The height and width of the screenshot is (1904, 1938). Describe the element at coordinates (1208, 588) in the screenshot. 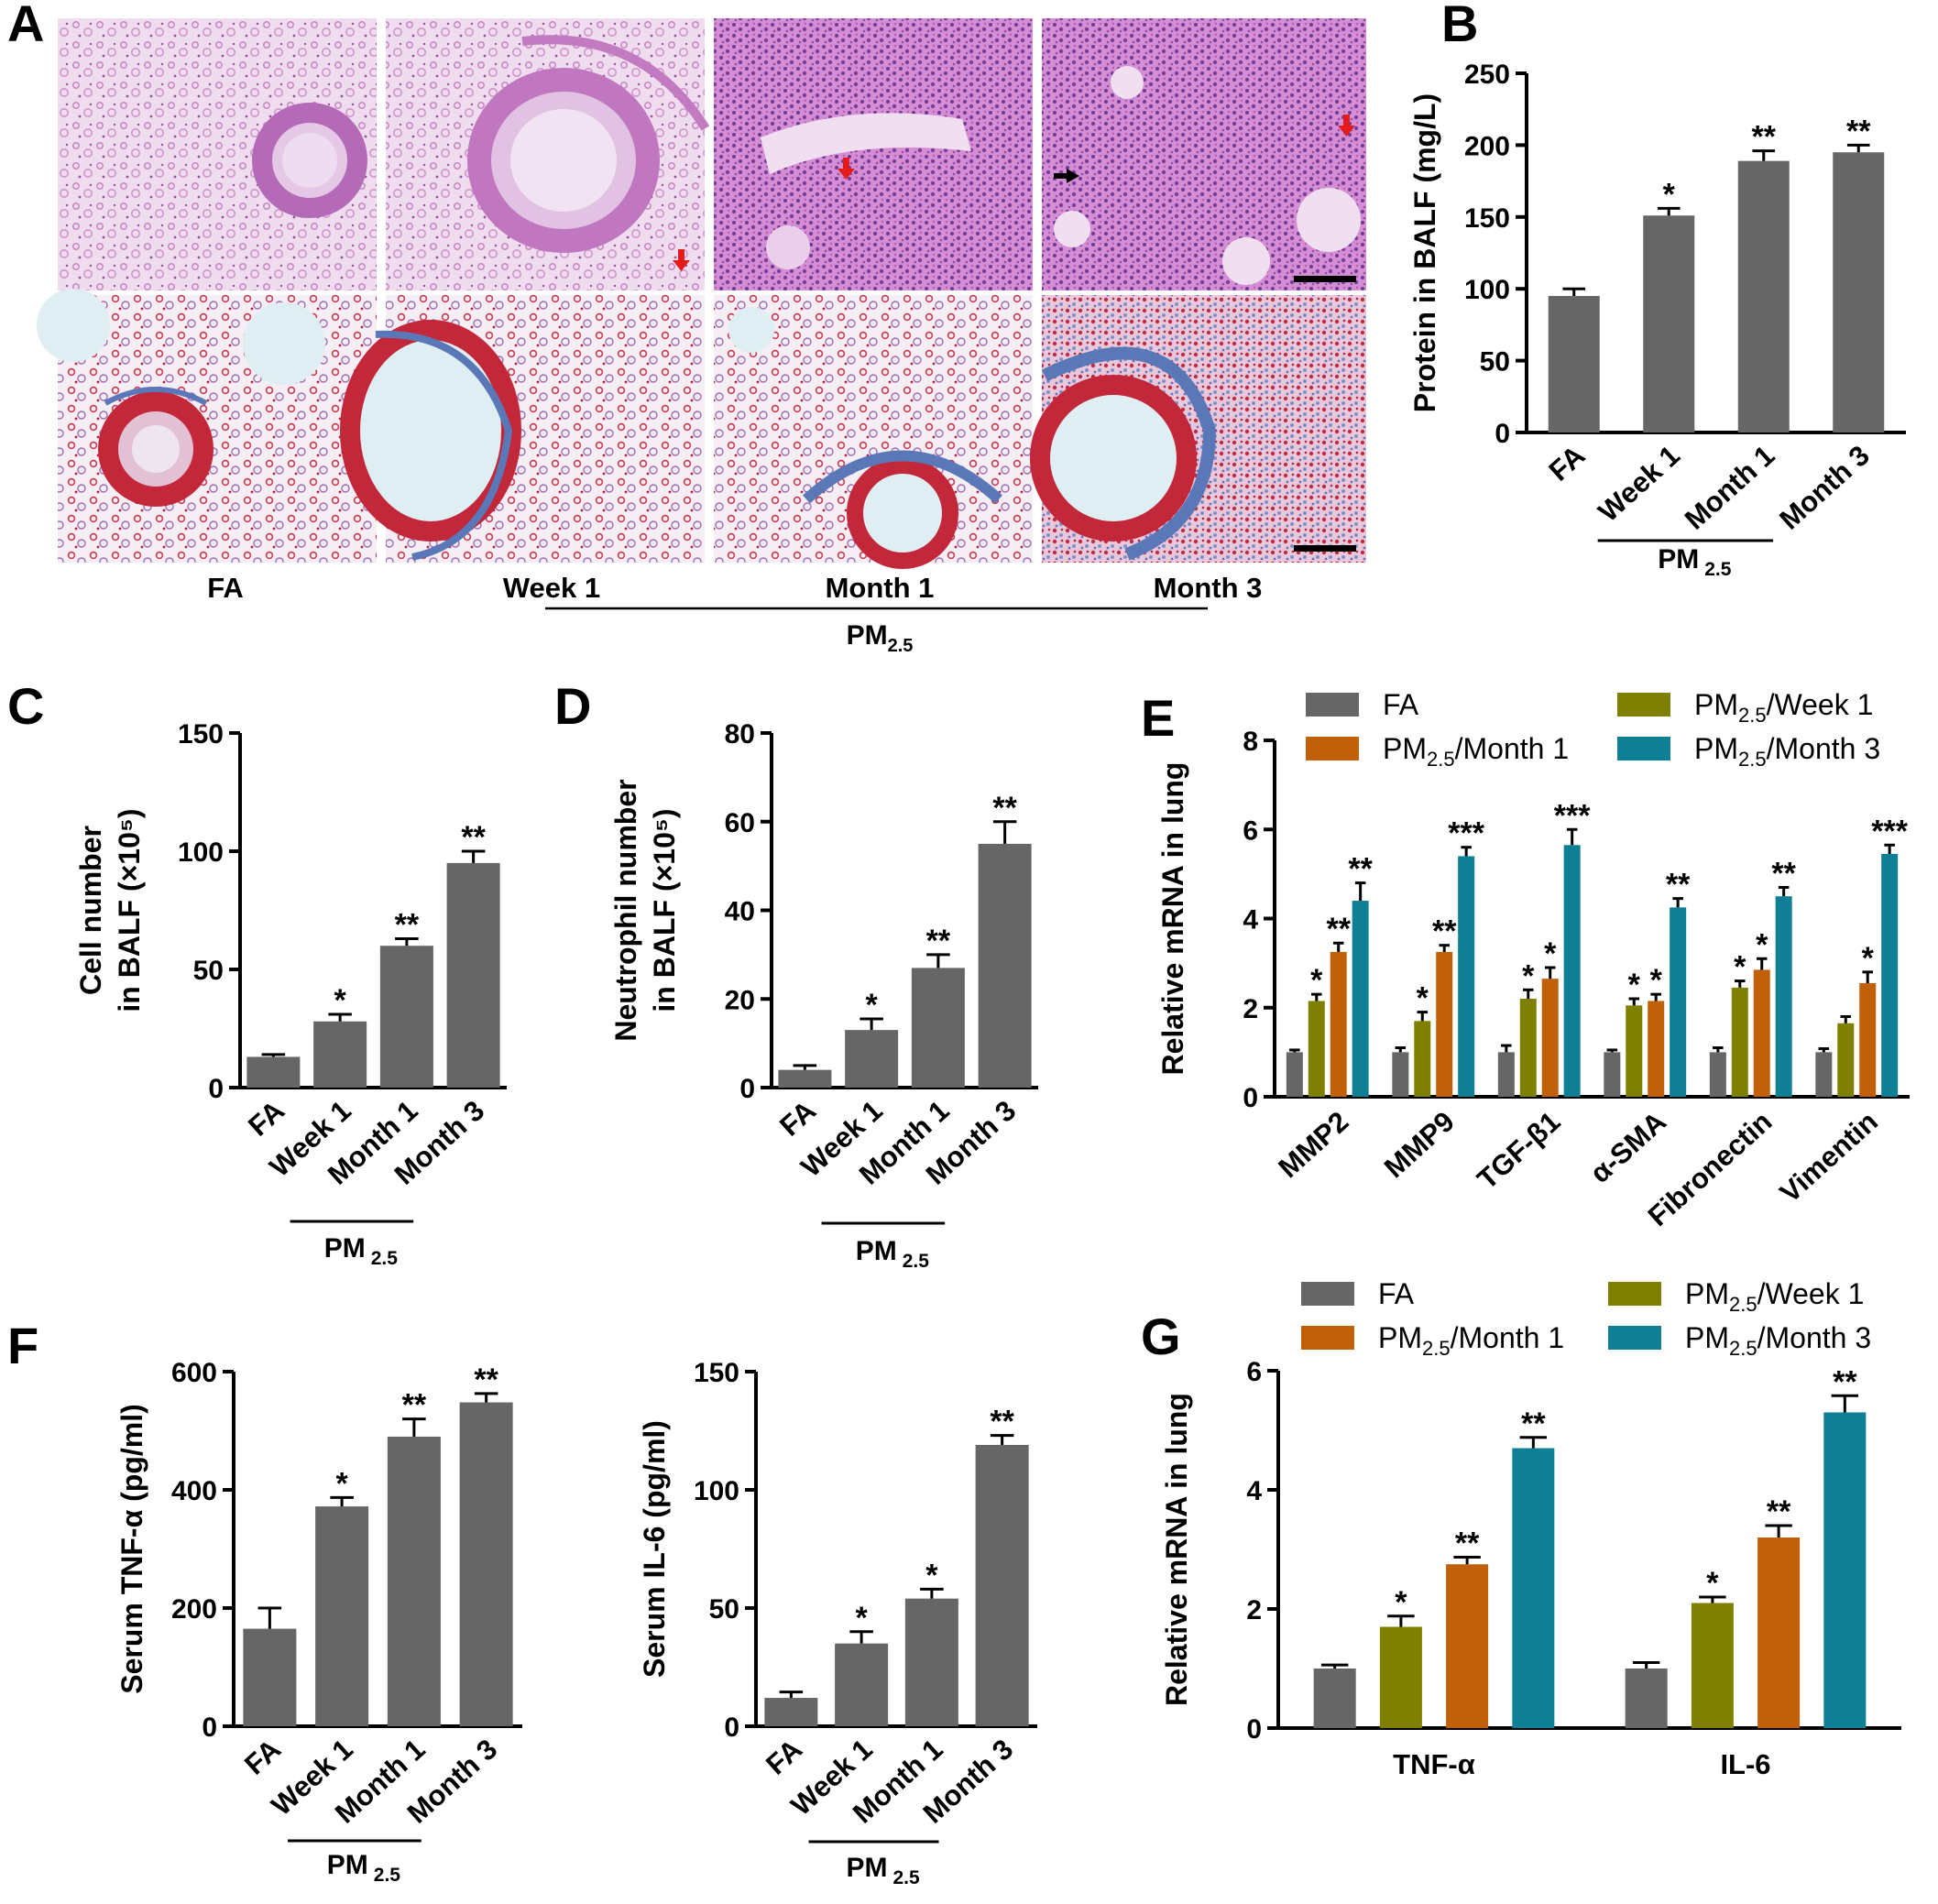

I see `histology-label-month3: Month 3` at that location.